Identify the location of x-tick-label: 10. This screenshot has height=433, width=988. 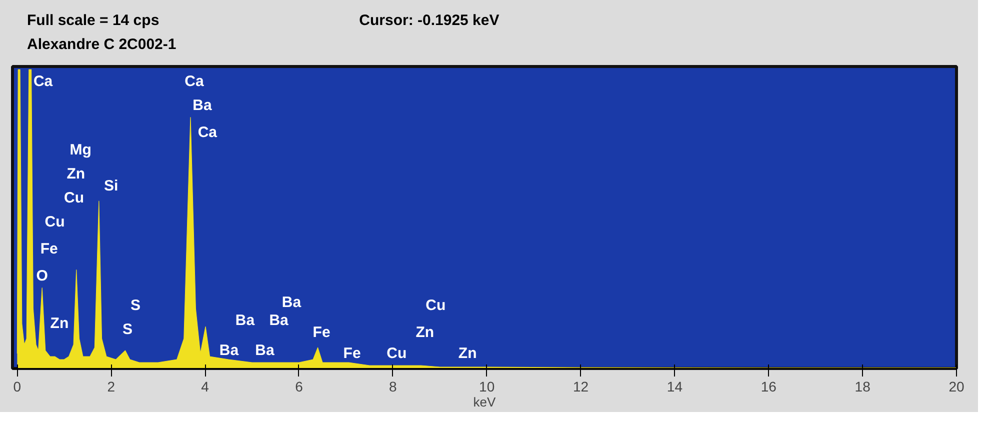
(487, 386).